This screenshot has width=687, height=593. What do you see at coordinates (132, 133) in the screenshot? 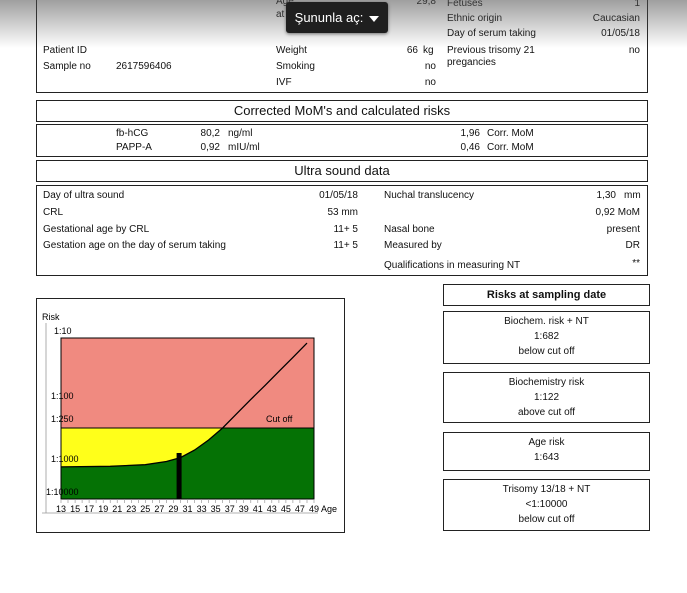
I see `mom-row-name: fb-hCG` at bounding box center [132, 133].